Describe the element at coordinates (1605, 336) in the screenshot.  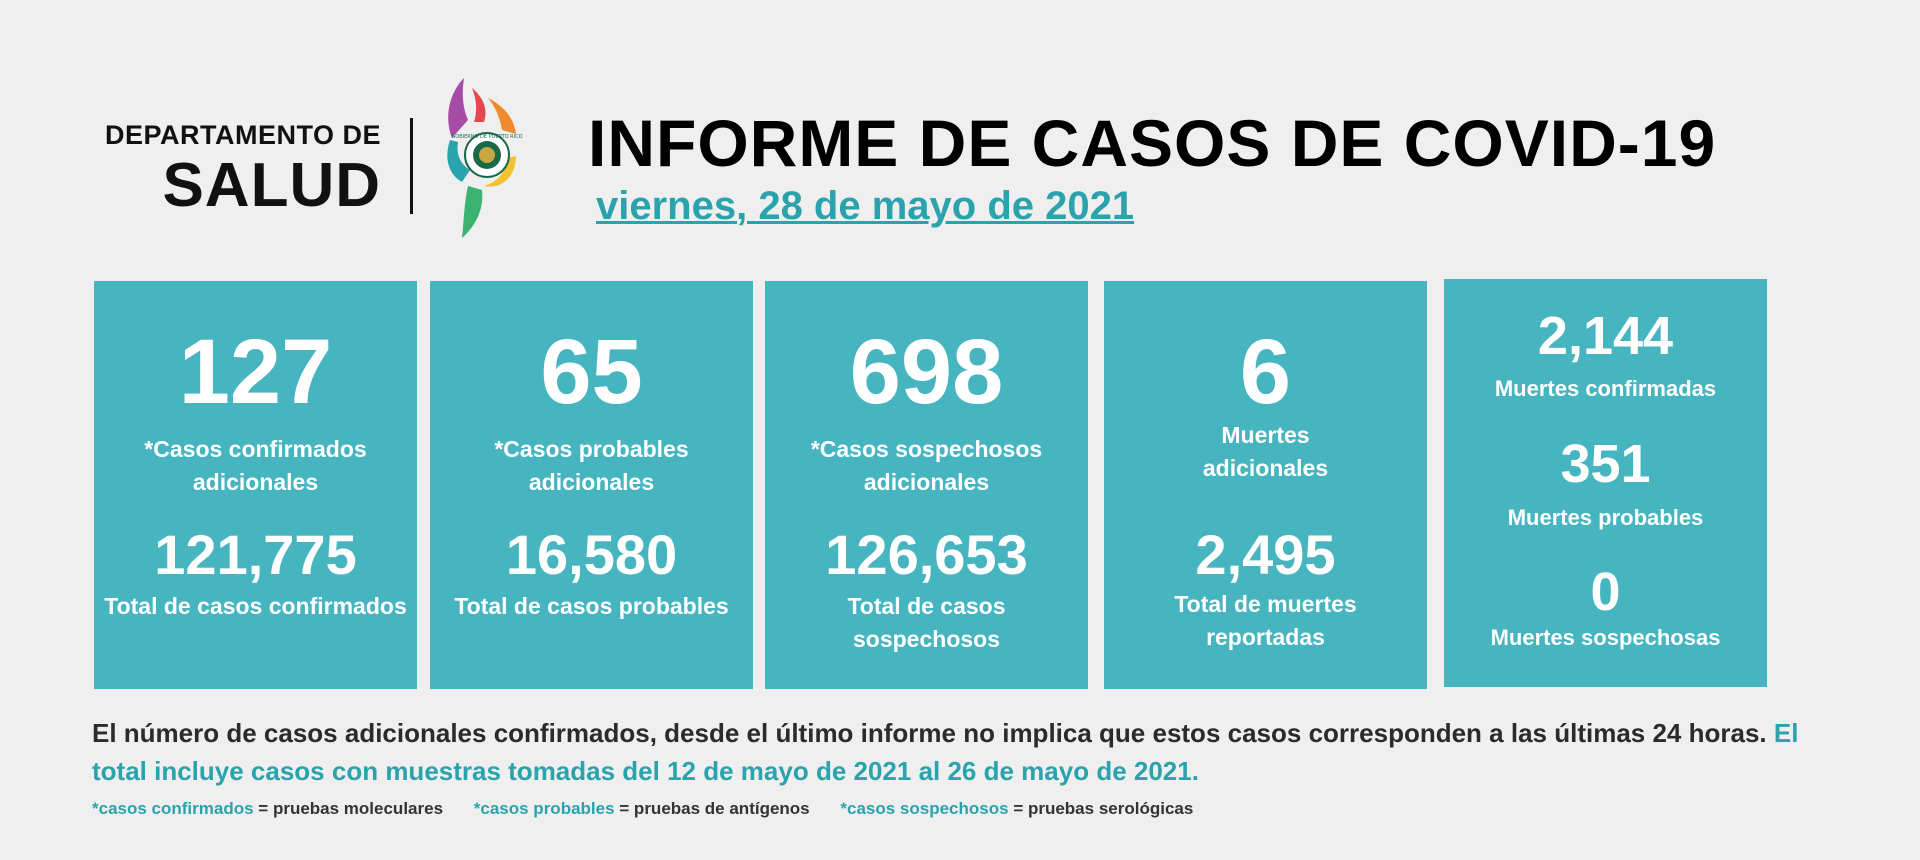
I see `confirmed-deaths-count: 2,144` at that location.